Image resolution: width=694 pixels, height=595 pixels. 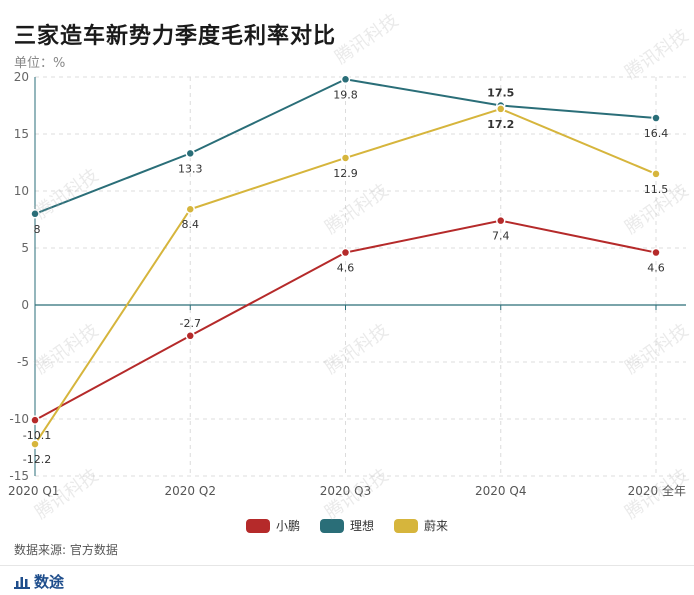 What do you see at coordinates (657, 490) in the screenshot?
I see `x-tick-label: 2020 全年` at bounding box center [657, 490].